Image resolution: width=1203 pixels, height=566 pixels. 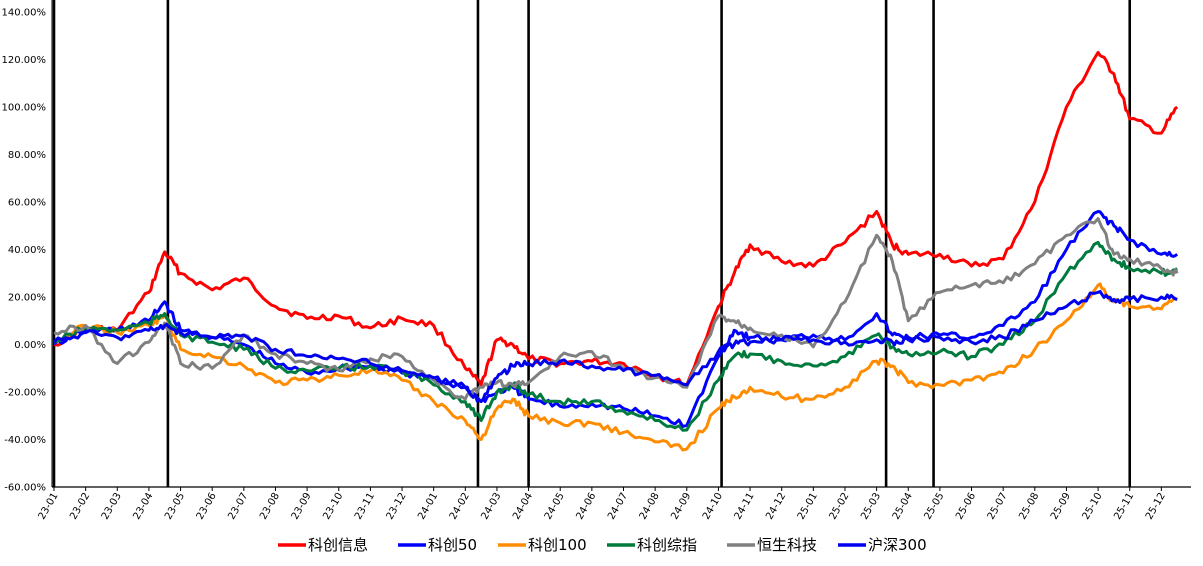 What do you see at coordinates (397, 506) in the screenshot?
I see `x-tick-label: 23-12` at bounding box center [397, 506].